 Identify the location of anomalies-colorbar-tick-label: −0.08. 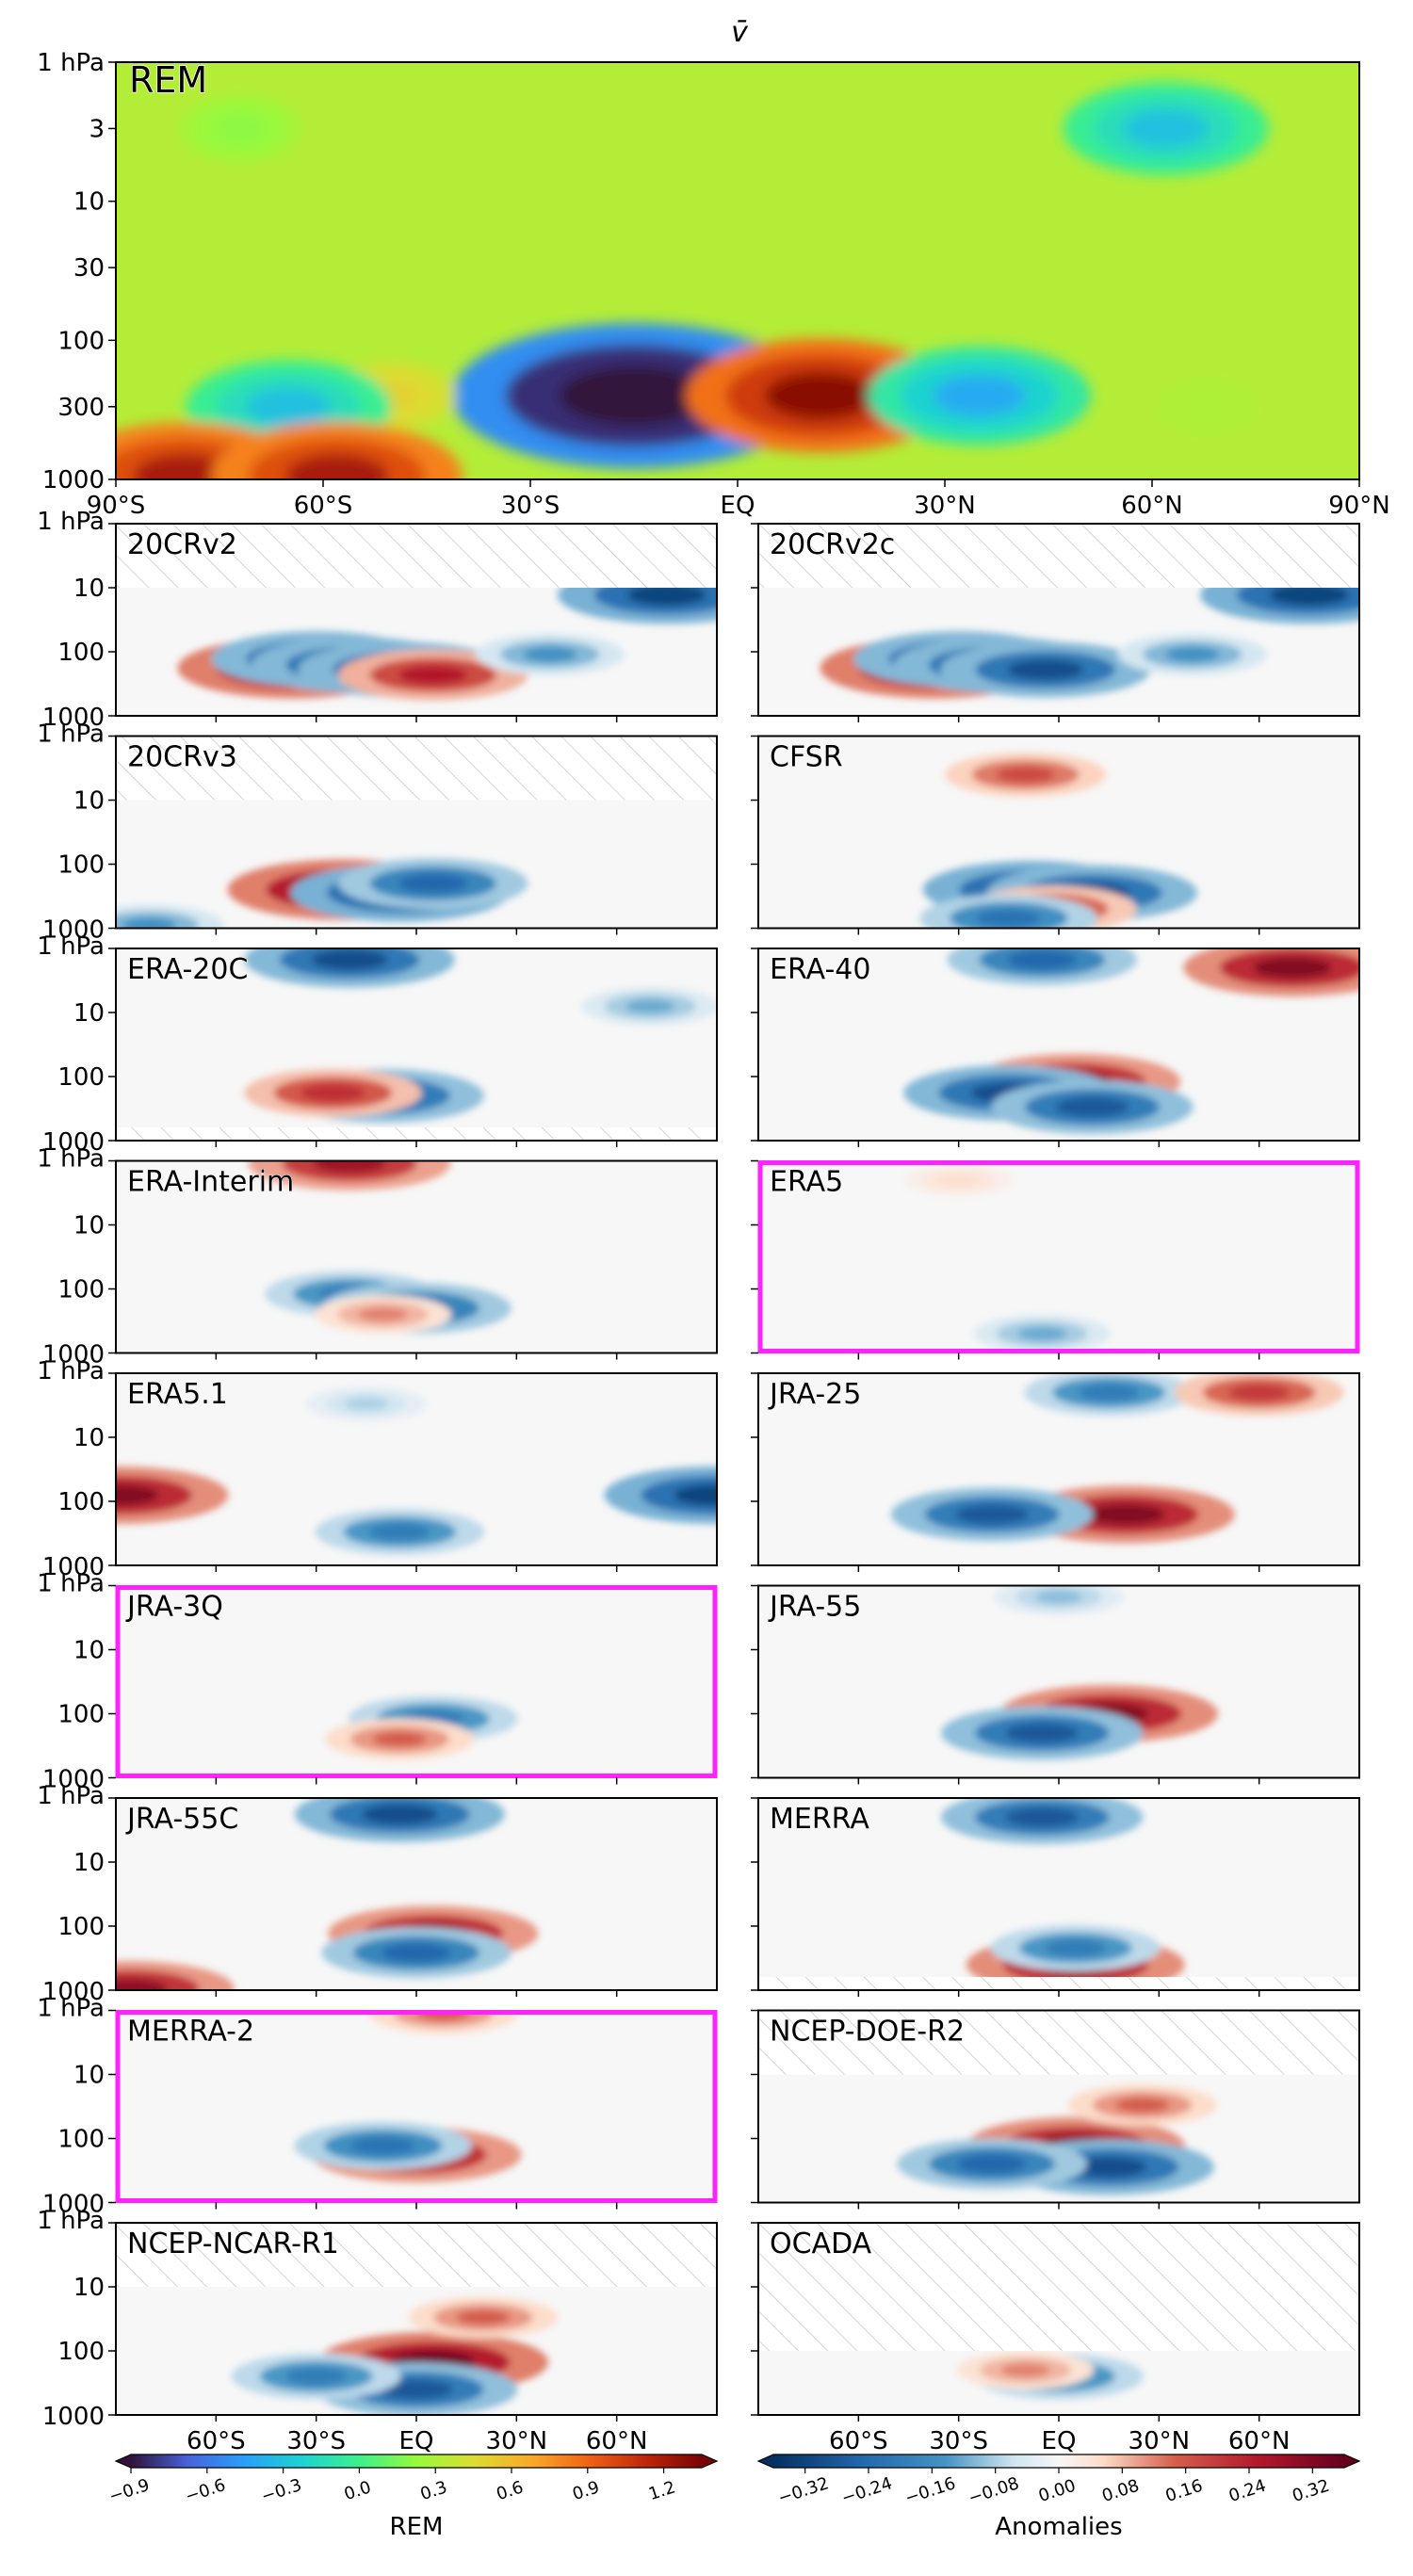
(993, 2490).